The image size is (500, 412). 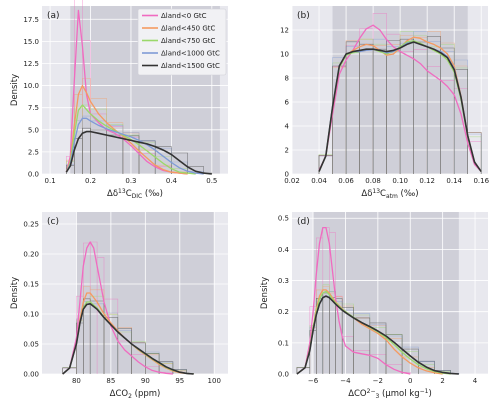 I want to click on y-tick-label: 0.2, so click(x=283, y=312).